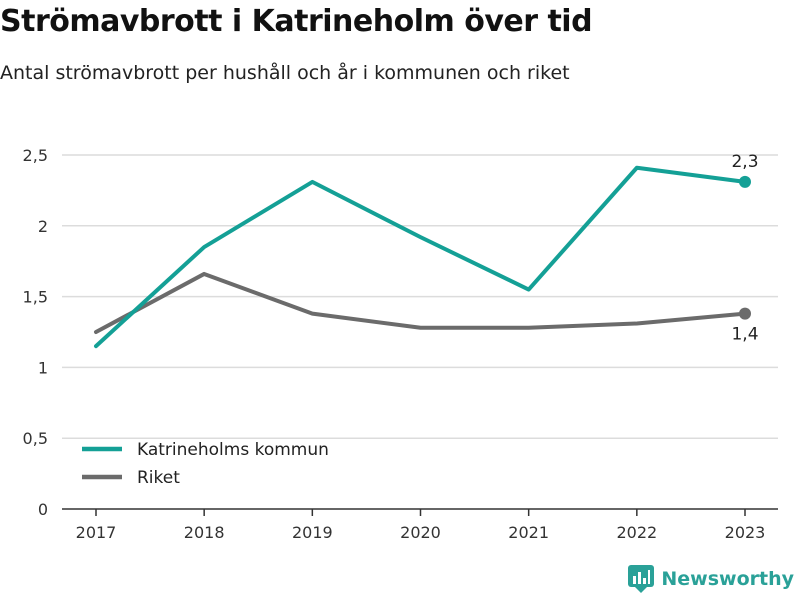 Image resolution: width=800 pixels, height=600 pixels. What do you see at coordinates (233, 450) in the screenshot?
I see `legend-label: Katrineholms kommun` at bounding box center [233, 450].